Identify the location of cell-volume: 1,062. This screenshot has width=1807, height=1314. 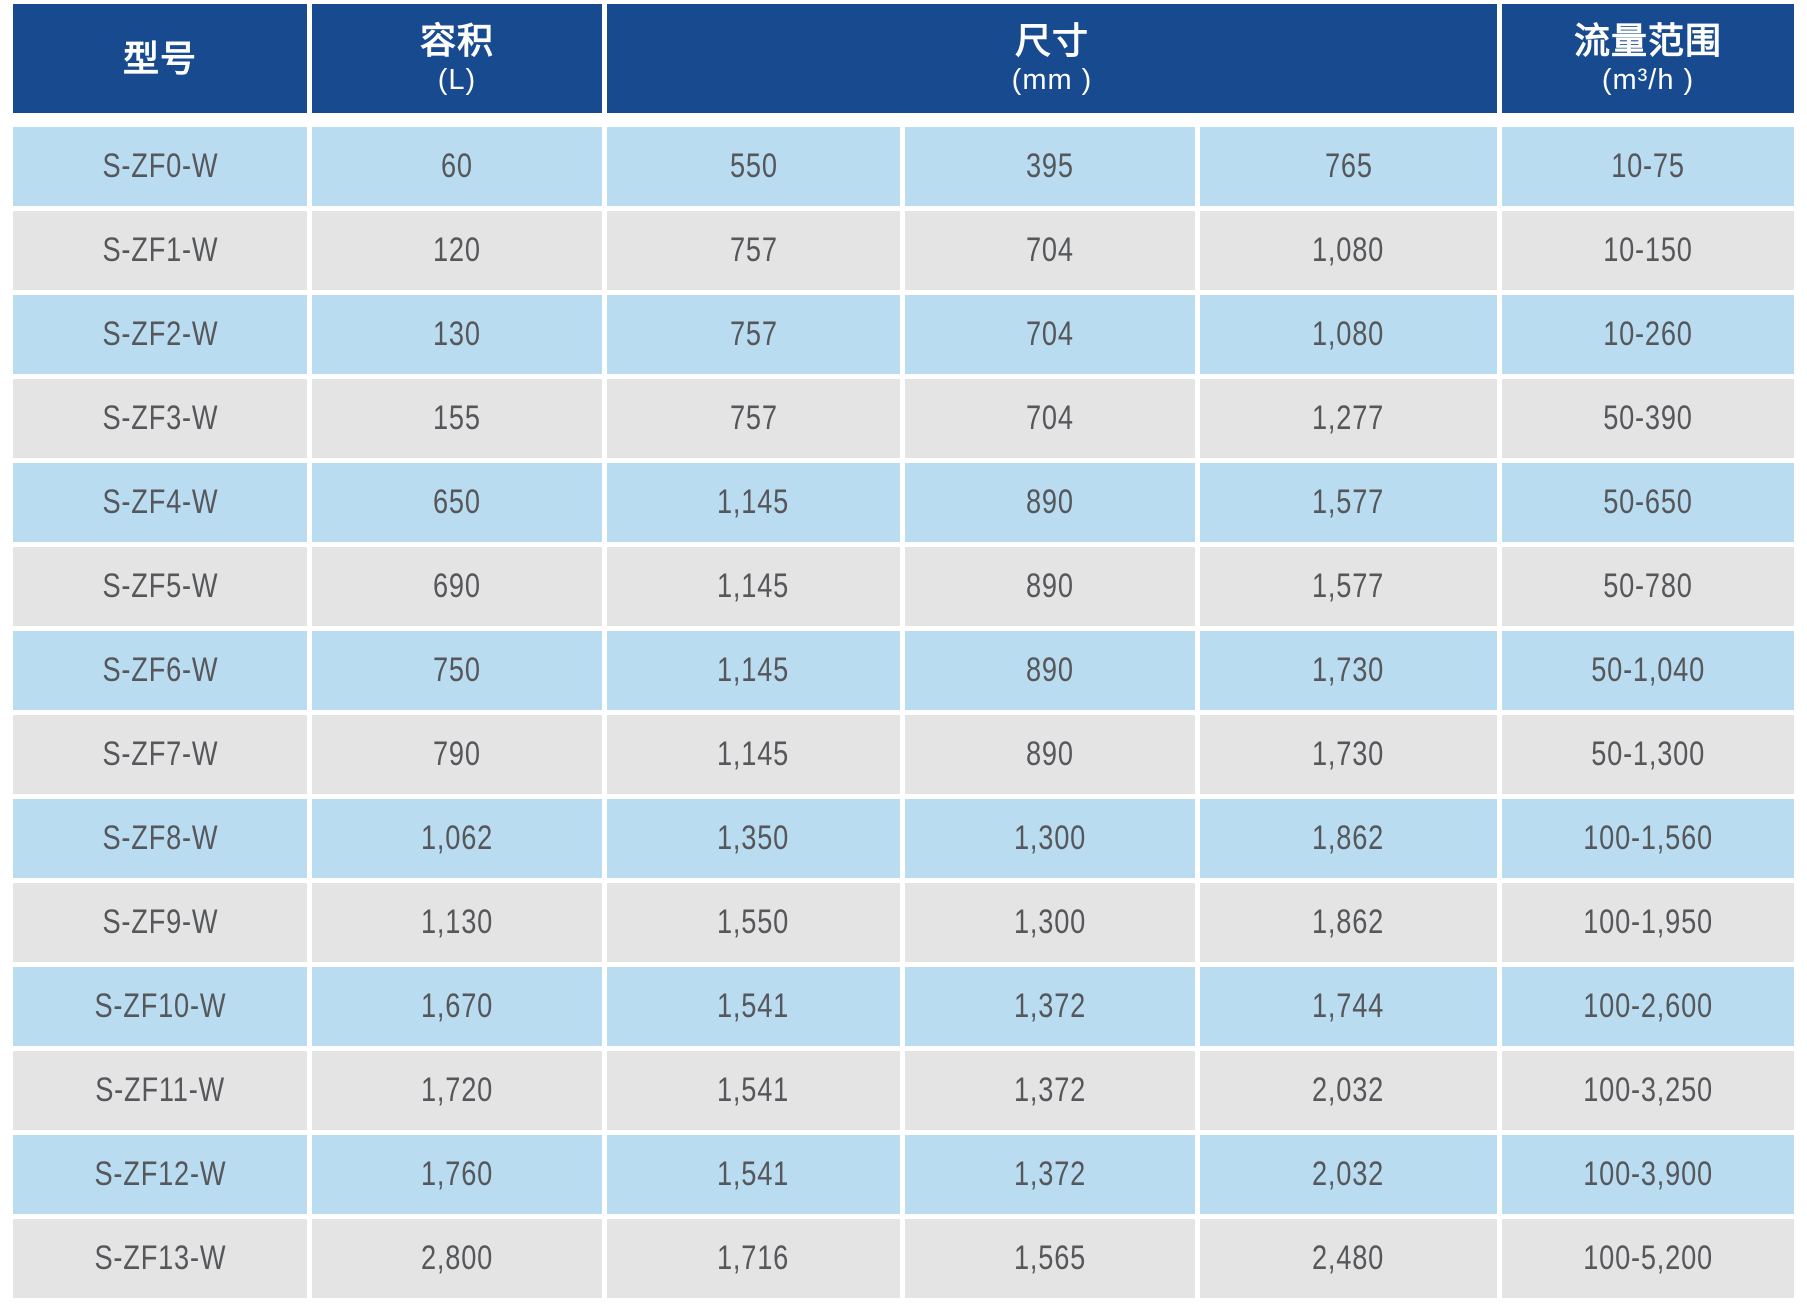
(457, 838).